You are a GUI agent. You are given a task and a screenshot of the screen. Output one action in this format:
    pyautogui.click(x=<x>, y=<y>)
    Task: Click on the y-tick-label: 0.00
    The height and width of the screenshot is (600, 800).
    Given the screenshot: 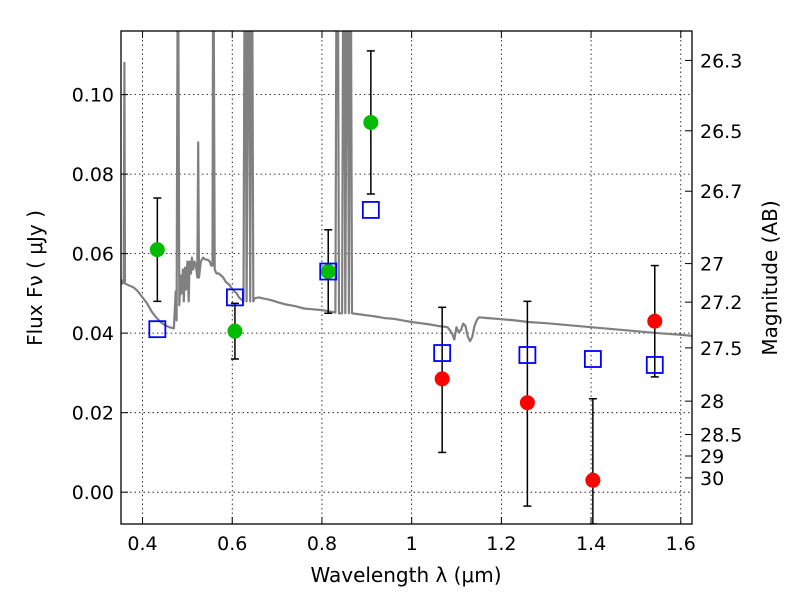 What is the action you would take?
    pyautogui.click(x=93, y=493)
    